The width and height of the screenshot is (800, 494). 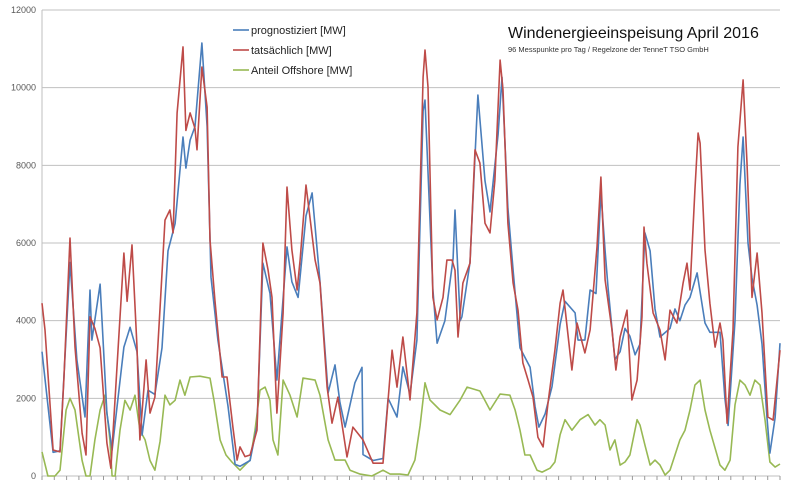 I want to click on y-tick-label: 10000, so click(x=23, y=88).